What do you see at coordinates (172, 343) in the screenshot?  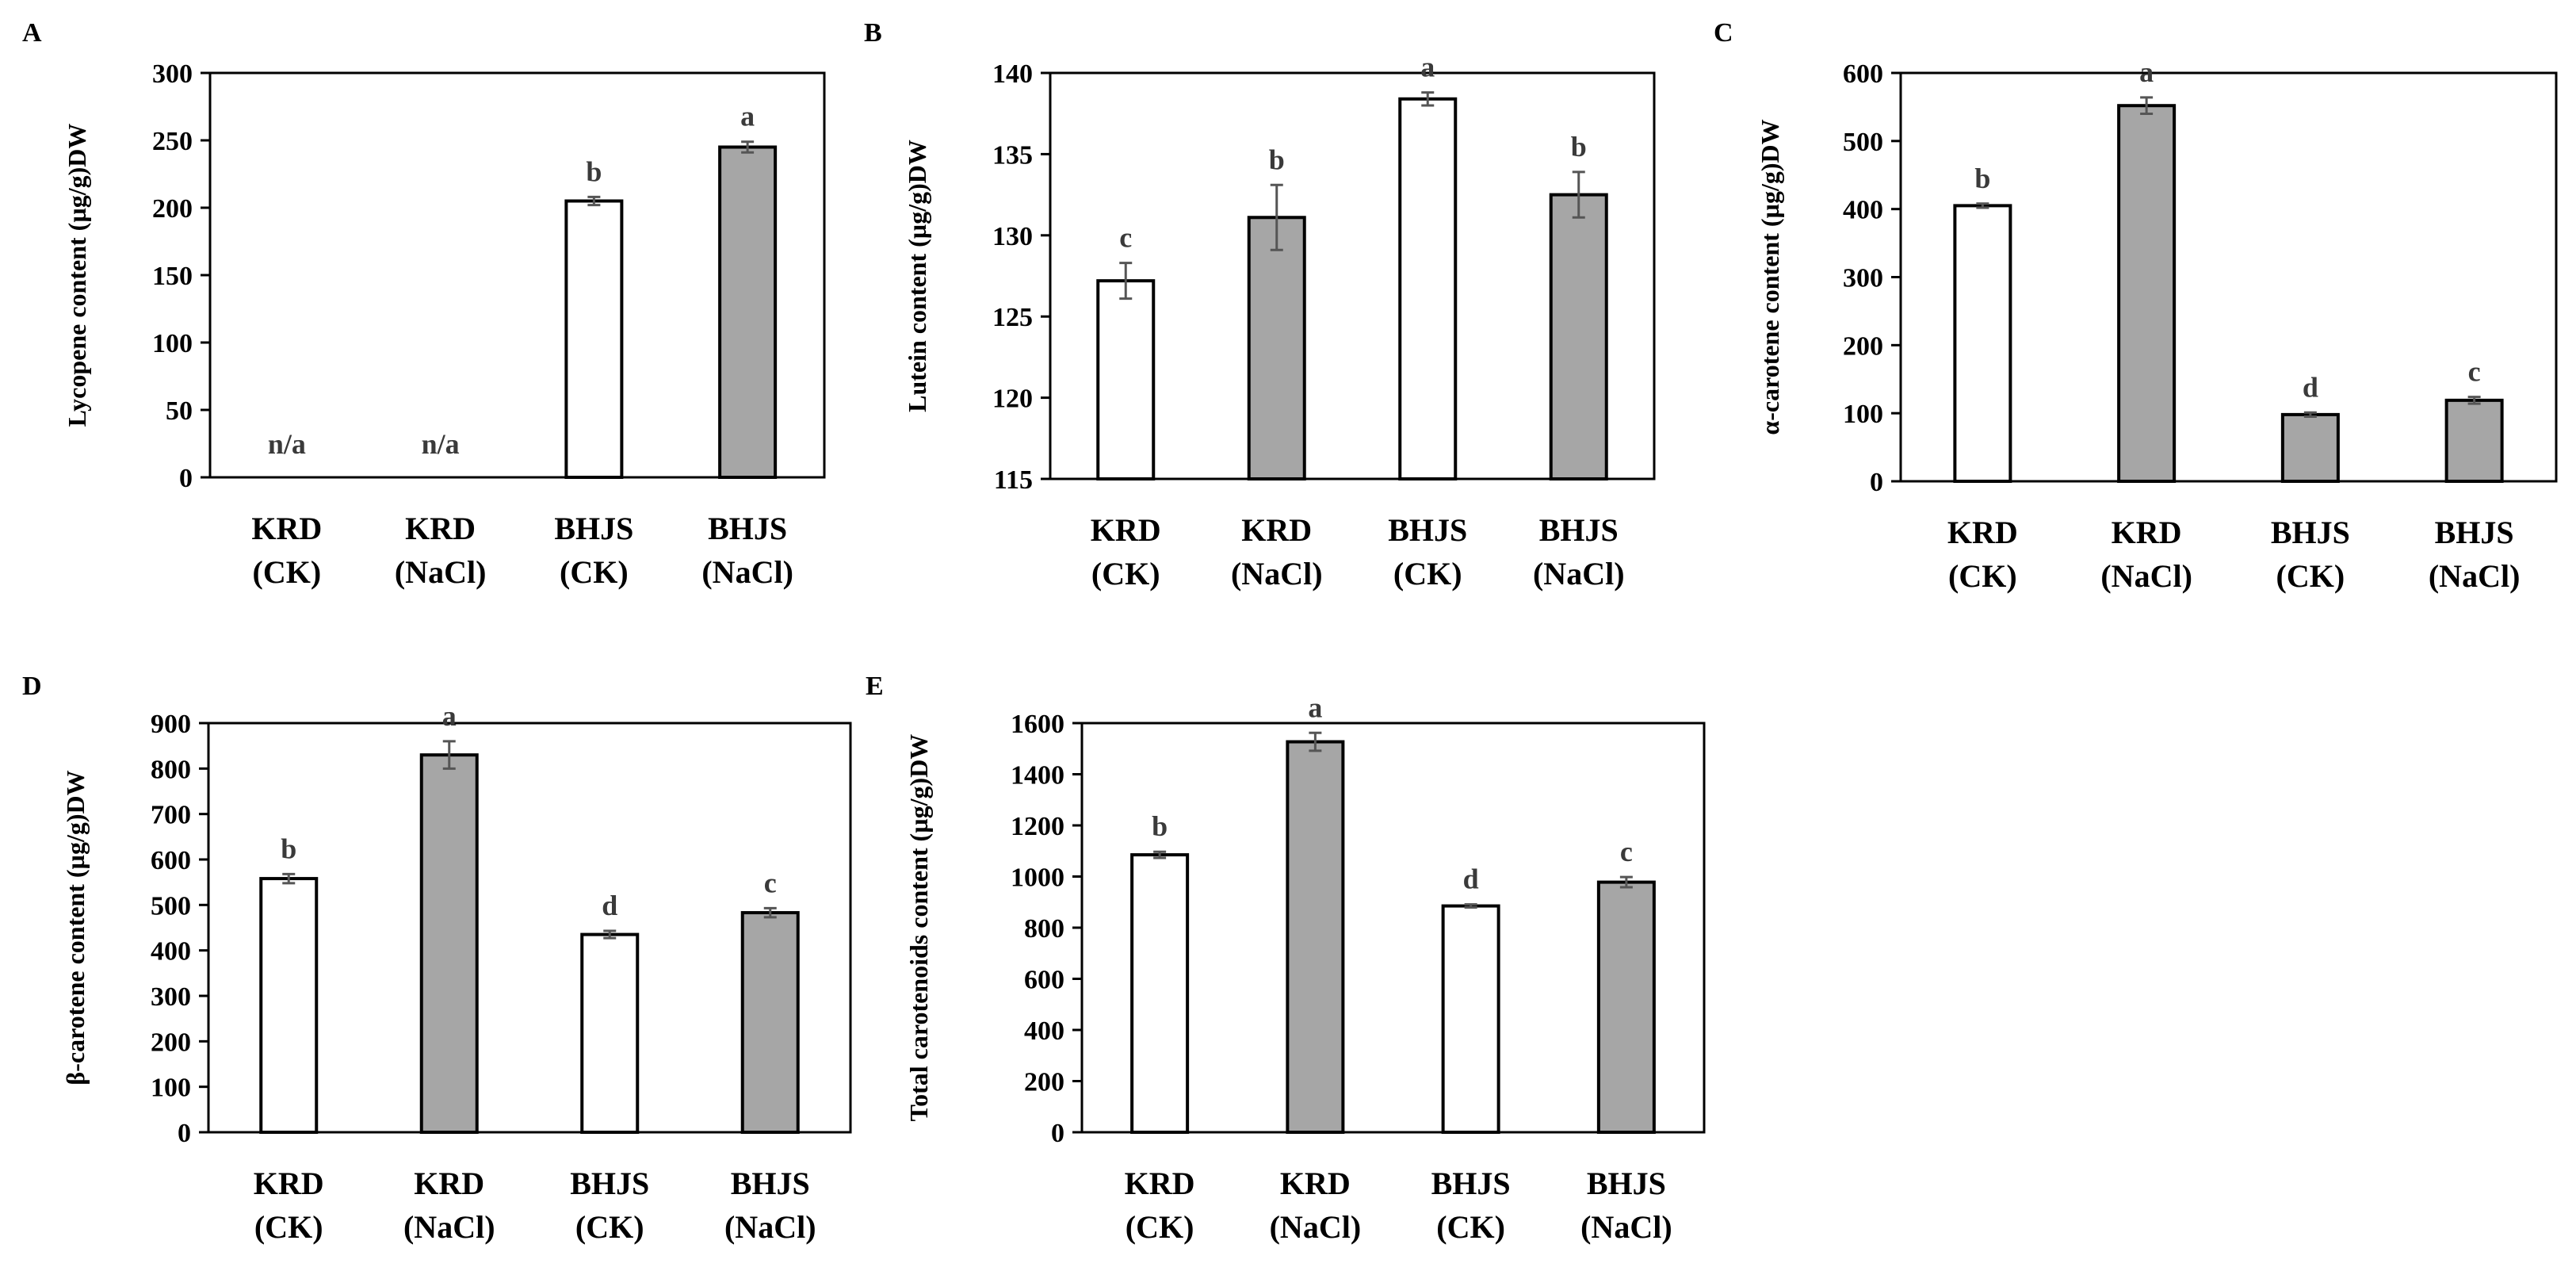 I see `y-tick-label: 100` at bounding box center [172, 343].